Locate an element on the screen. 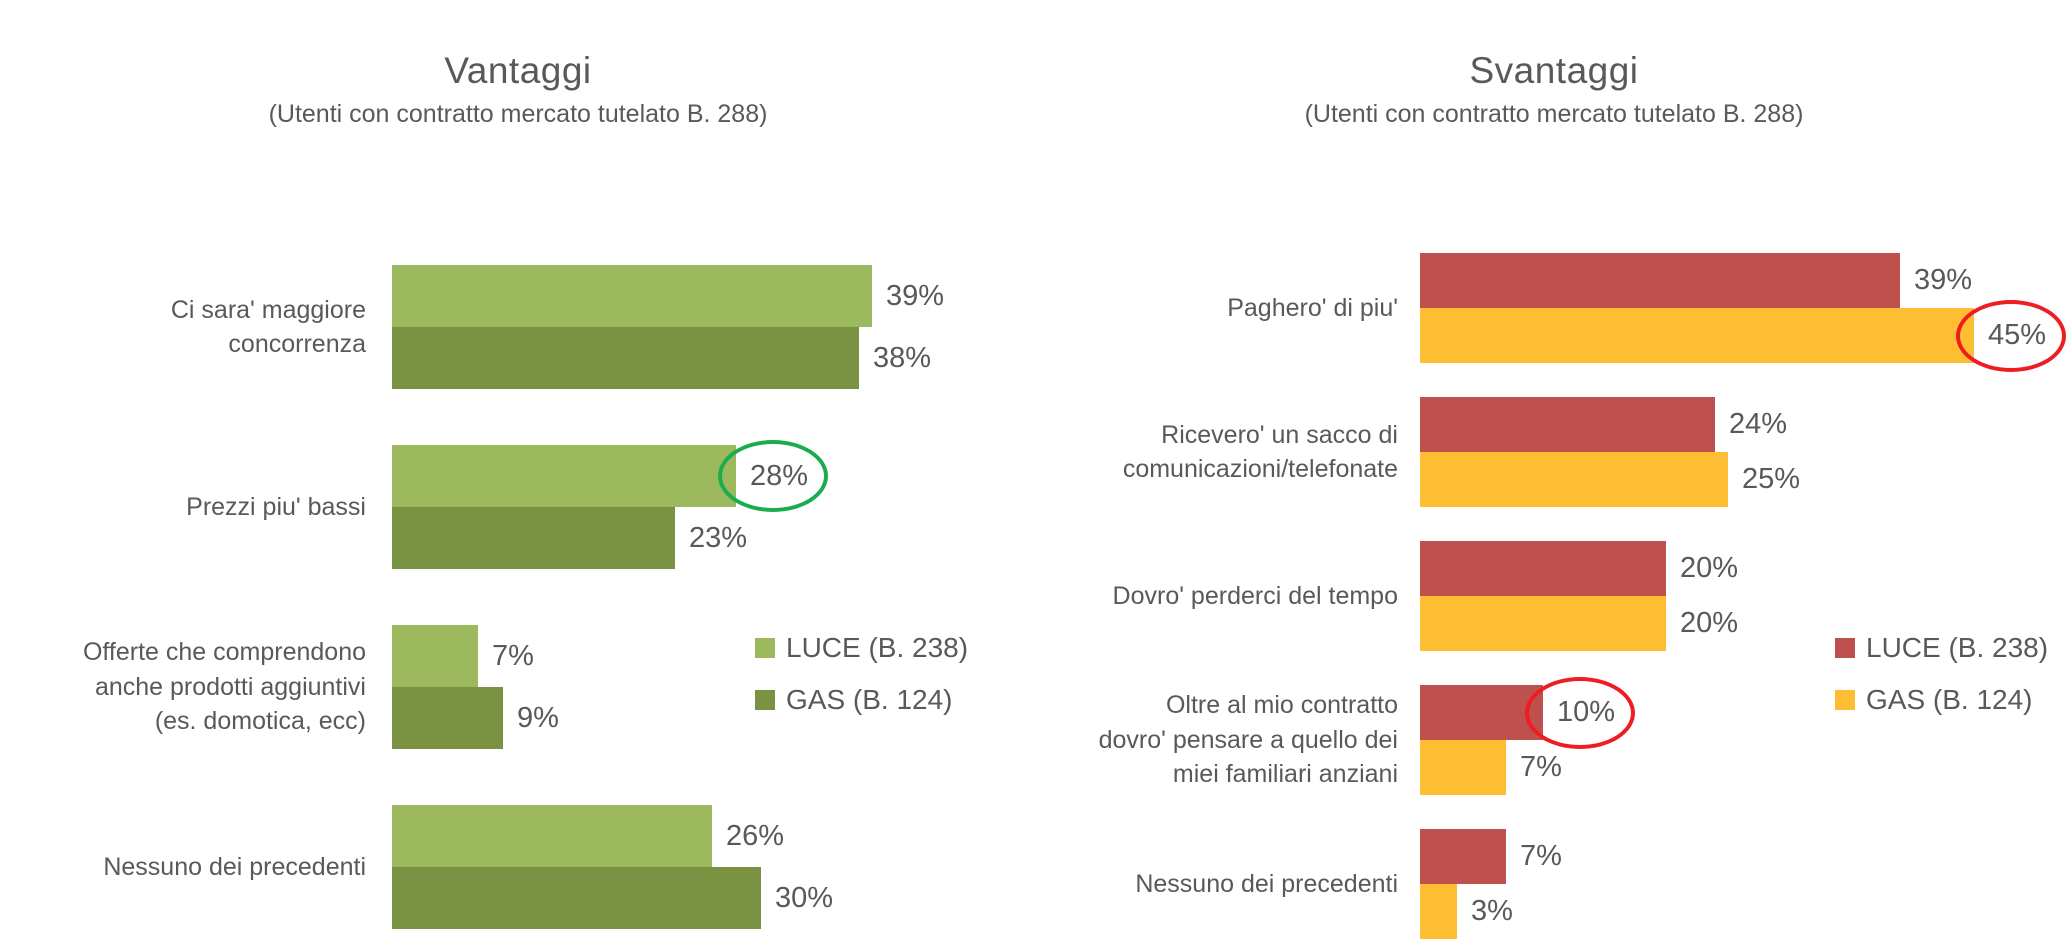 The image size is (2072, 948). bar-line-gas: 23% is located at coordinates (714, 538).